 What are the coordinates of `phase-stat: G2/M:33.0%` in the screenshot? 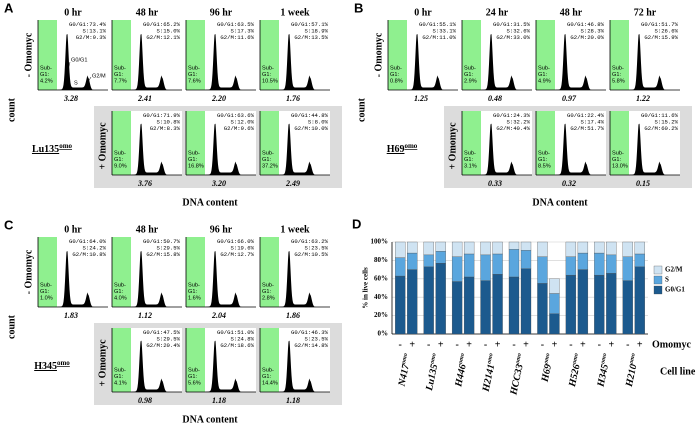 It's located at (513, 37).